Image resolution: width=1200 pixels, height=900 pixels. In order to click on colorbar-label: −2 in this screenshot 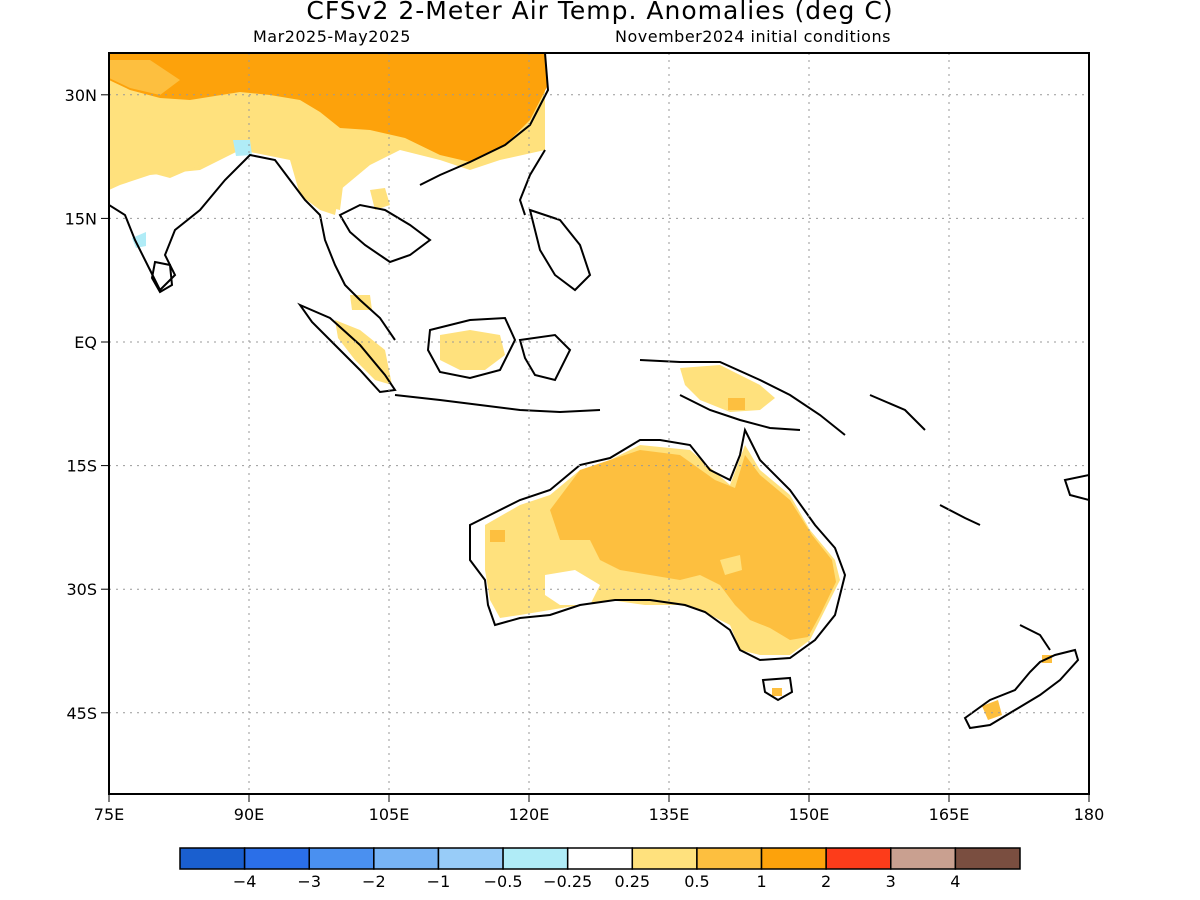, I will do `click(374, 881)`.